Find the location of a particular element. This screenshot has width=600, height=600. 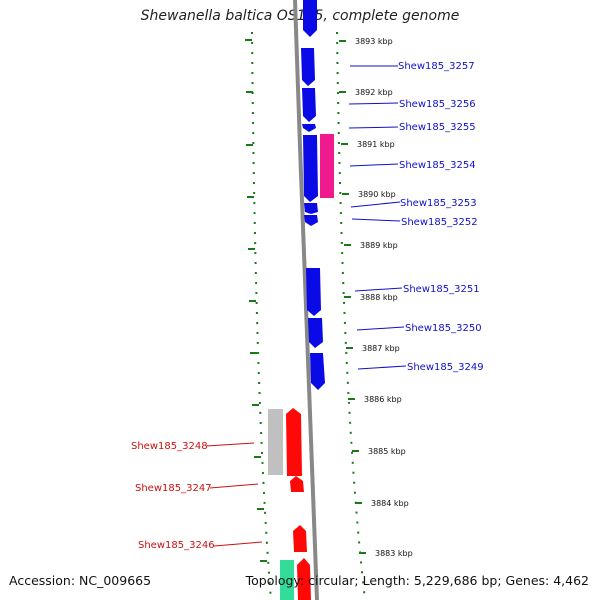

ruler-left is located at coordinates (261, 315).